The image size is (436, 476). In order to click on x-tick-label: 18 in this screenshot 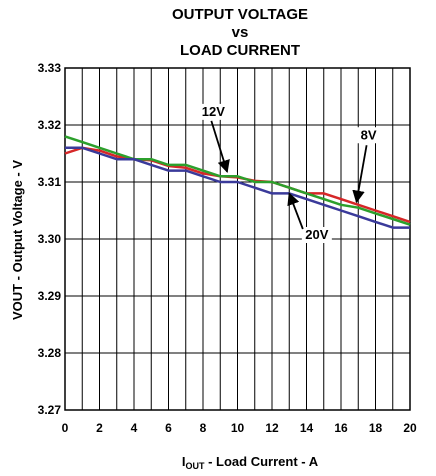, I will do `click(376, 428)`.